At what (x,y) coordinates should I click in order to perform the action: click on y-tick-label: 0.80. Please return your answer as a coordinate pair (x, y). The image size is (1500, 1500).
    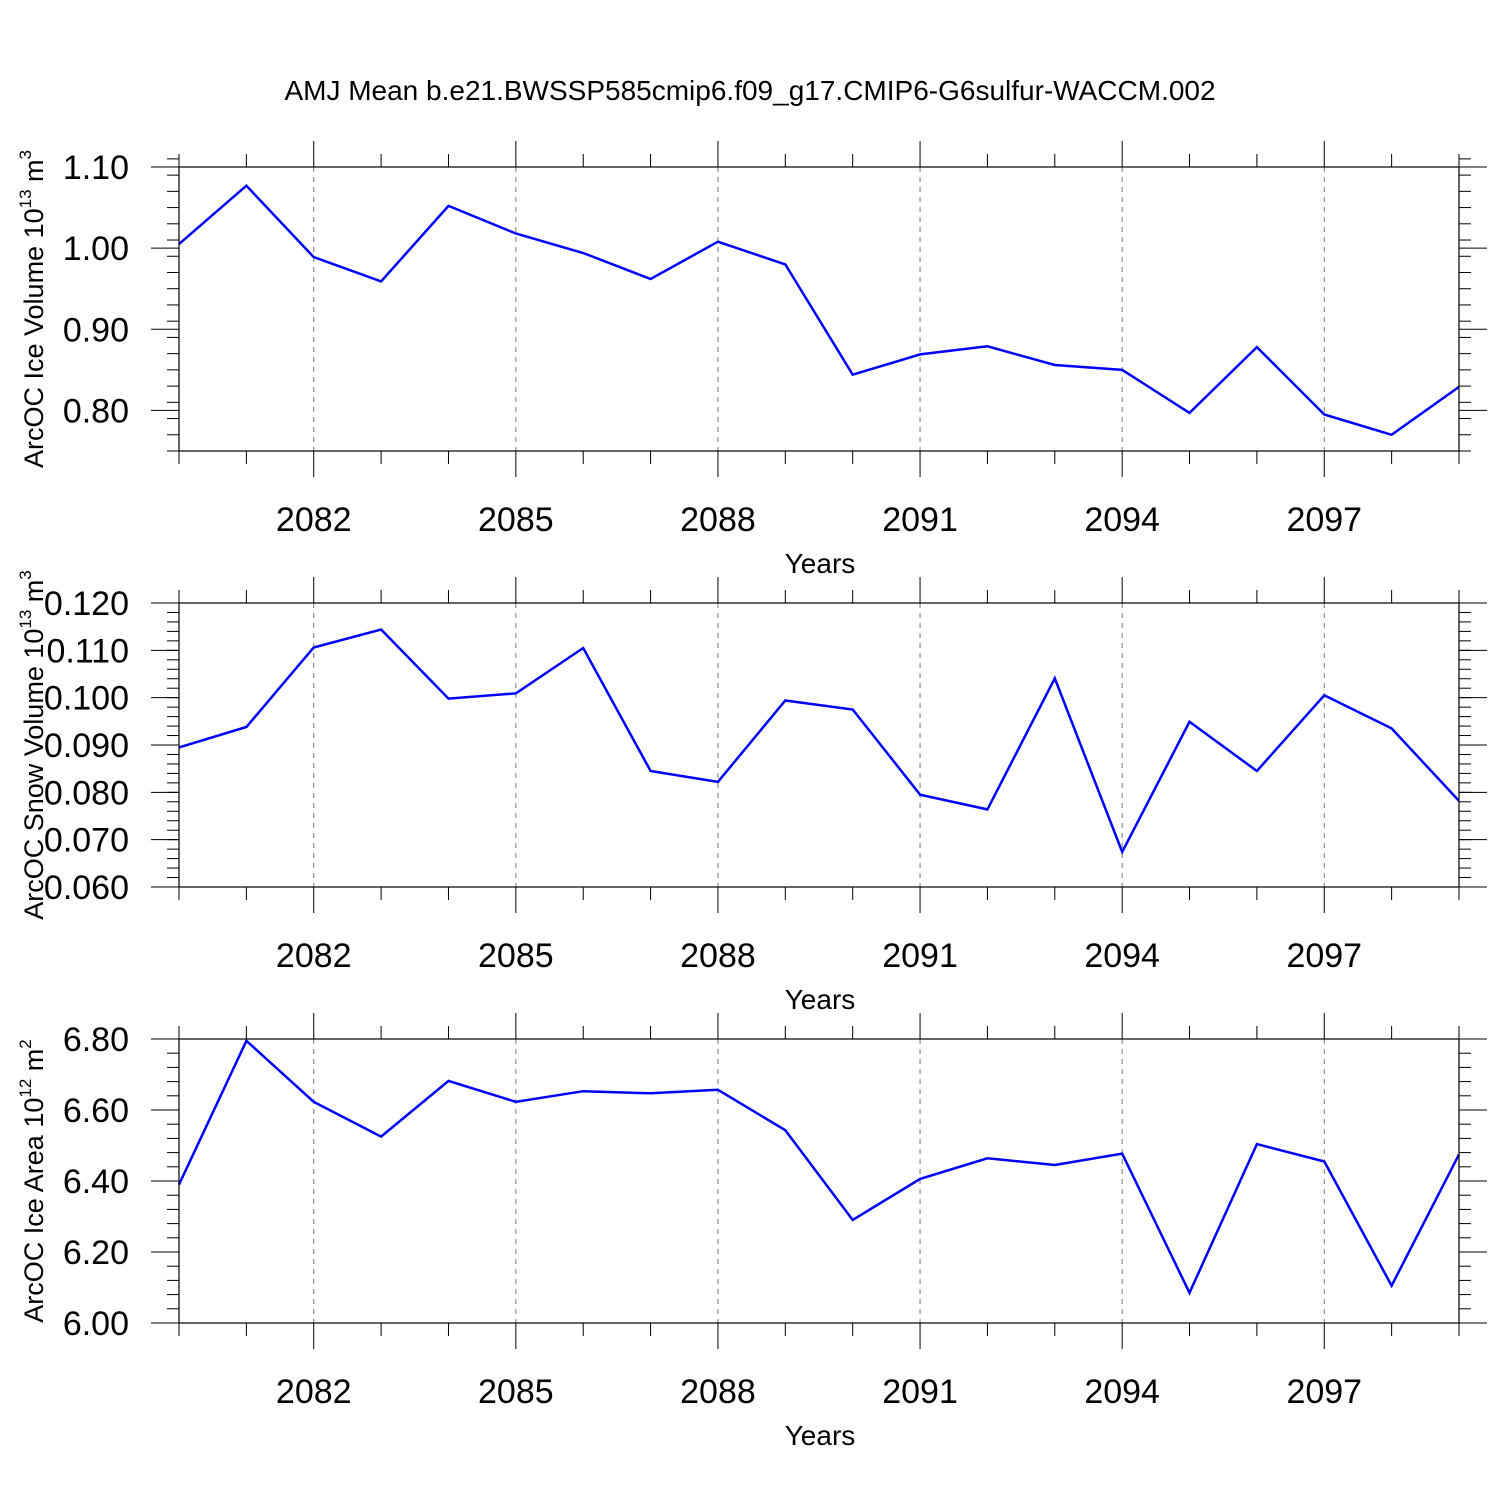
    Looking at the image, I should click on (96, 411).